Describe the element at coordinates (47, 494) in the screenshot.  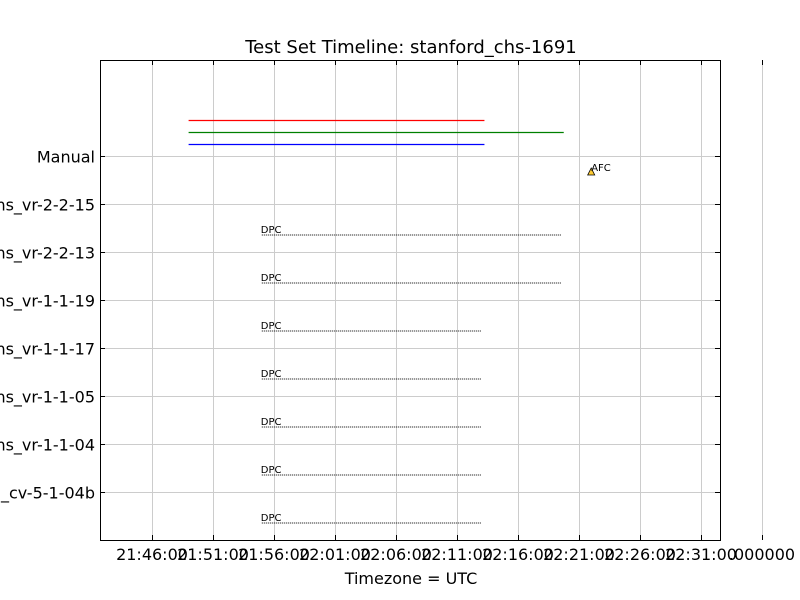
I see `y-tick-label: _cv-5-1-04b` at that location.